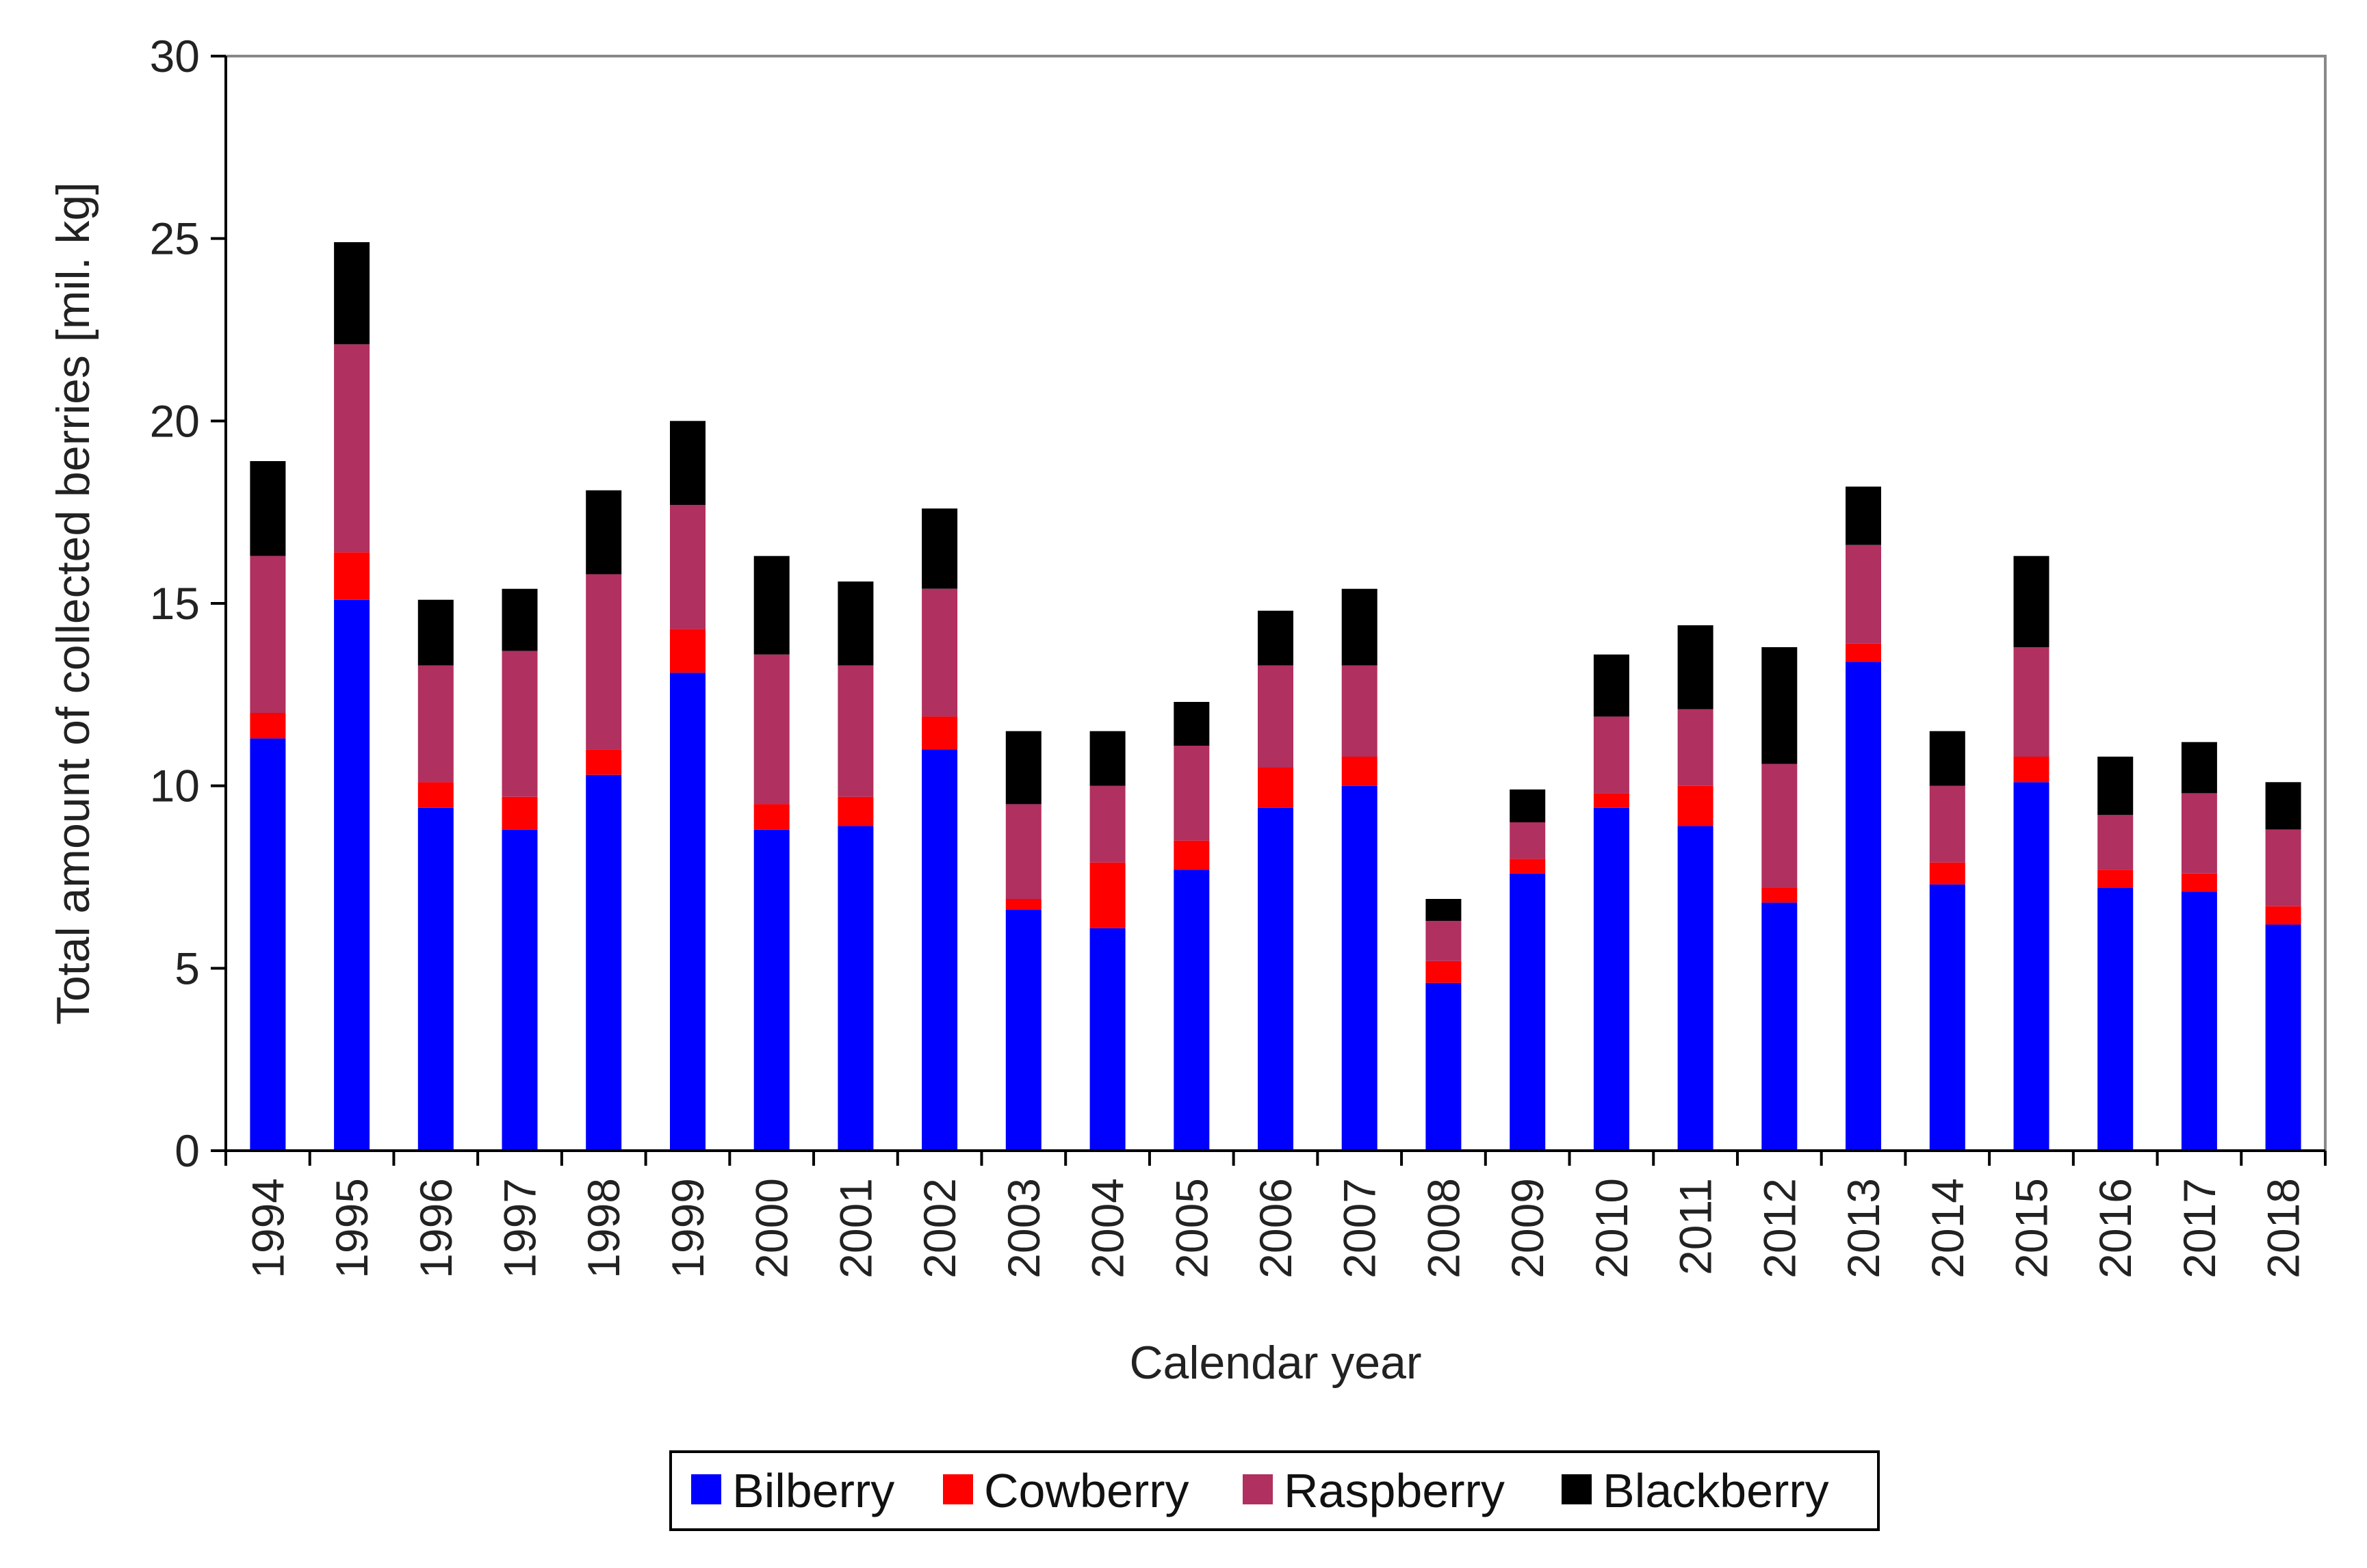  Describe the element at coordinates (435, 724) in the screenshot. I see `bar-raspberry-1996` at that location.